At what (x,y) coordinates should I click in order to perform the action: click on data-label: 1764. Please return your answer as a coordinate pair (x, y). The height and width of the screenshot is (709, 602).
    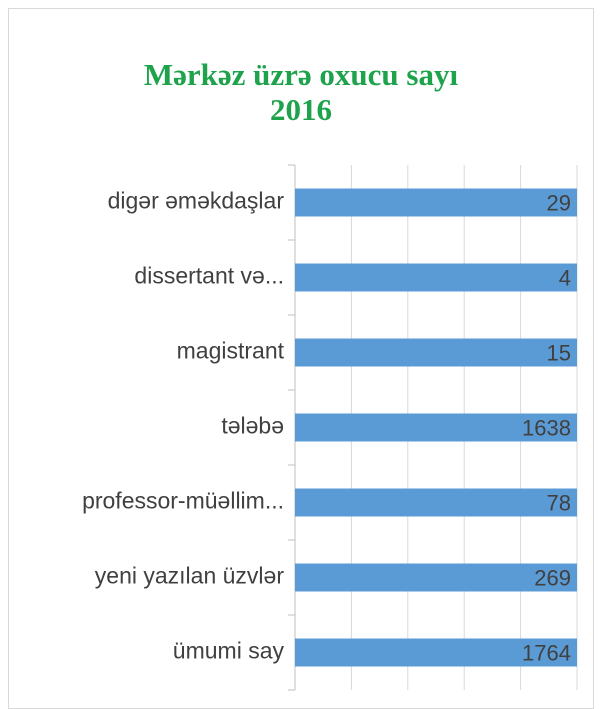
    Looking at the image, I should click on (546, 652).